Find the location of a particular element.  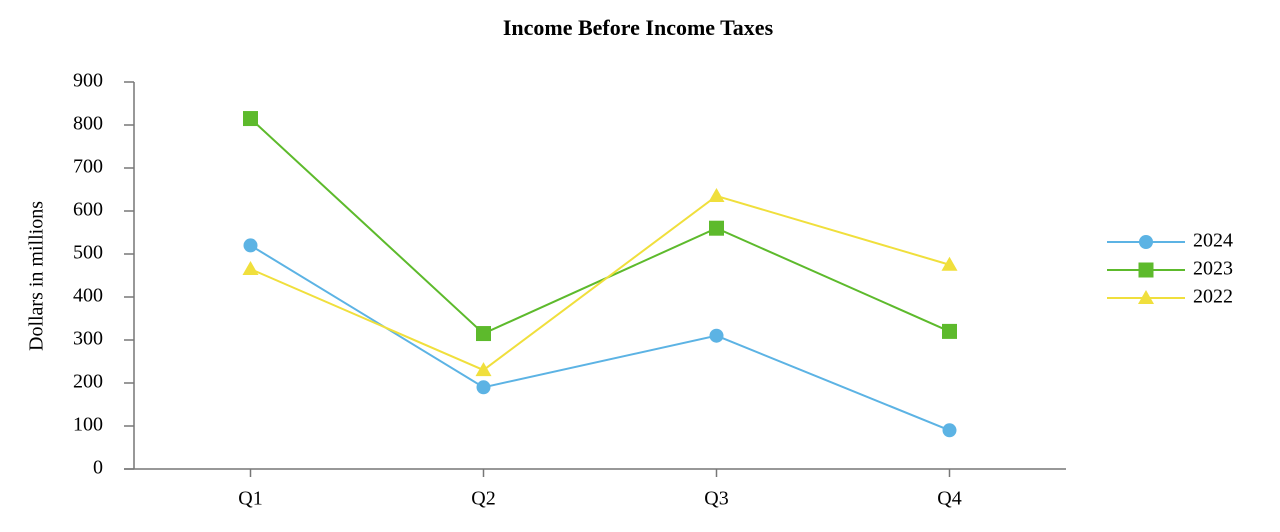

y-tick-label: 200 is located at coordinates (88, 382).